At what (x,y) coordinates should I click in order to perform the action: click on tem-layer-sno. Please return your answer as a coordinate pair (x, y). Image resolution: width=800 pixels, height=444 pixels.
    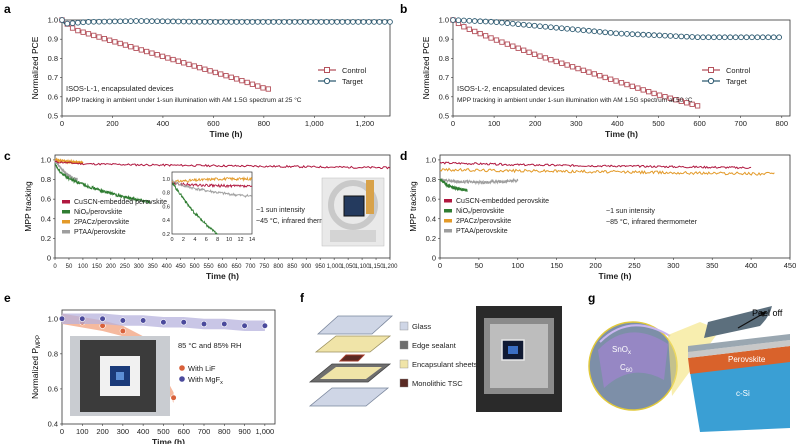
    Looking at the image, I should click on (635, 333).